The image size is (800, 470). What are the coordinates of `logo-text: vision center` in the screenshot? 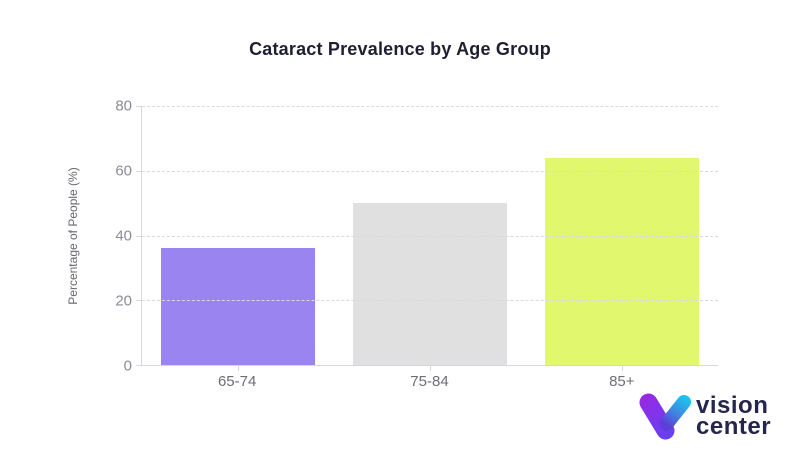 It's located at (734, 416).